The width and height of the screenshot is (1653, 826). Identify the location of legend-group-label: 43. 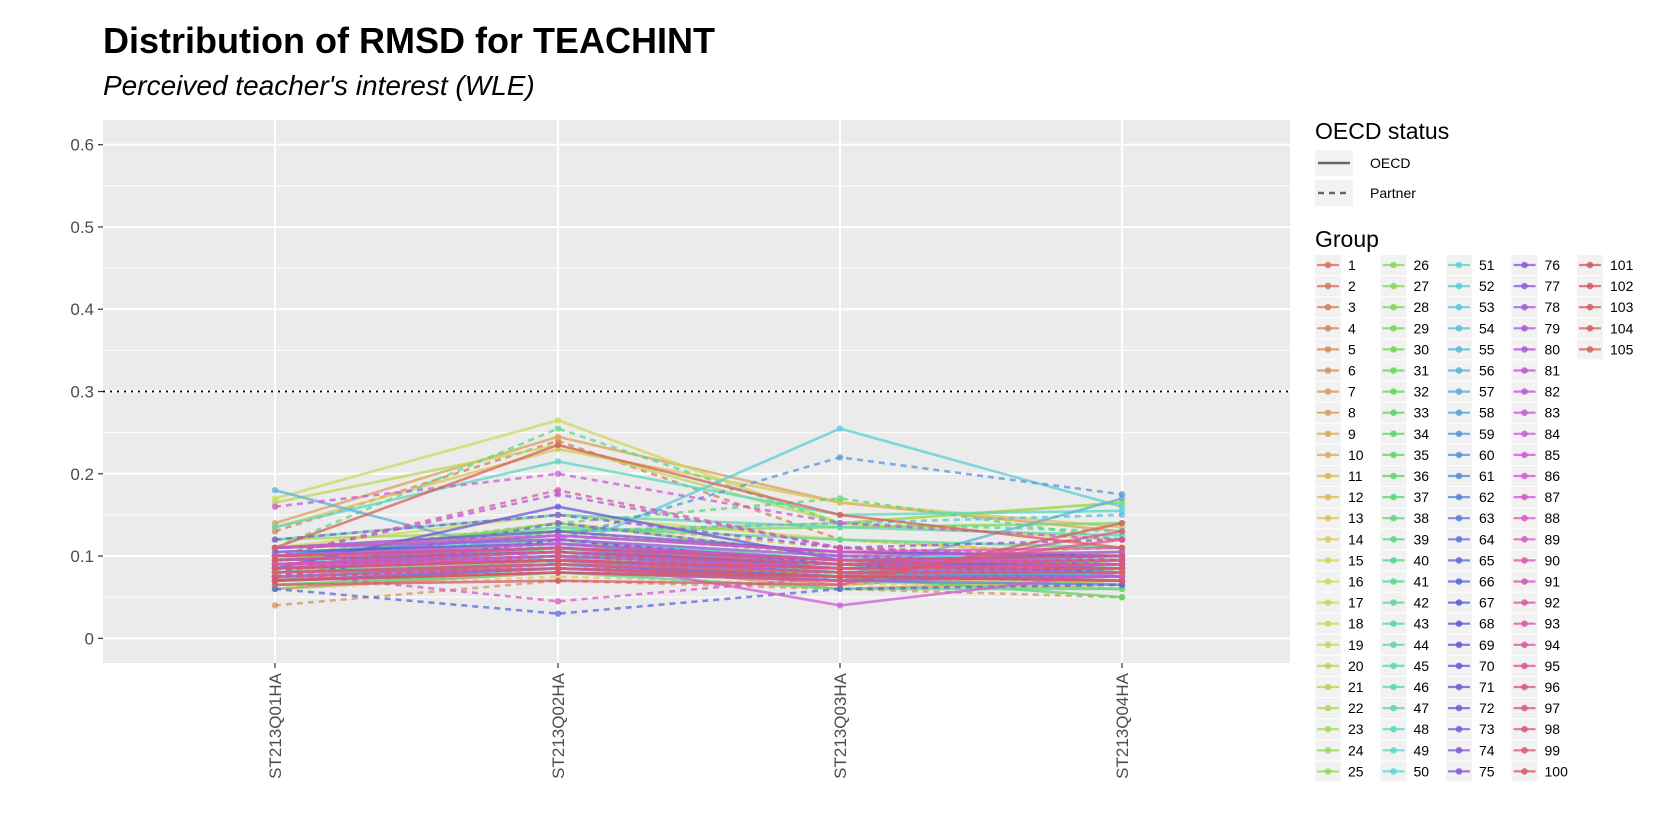
(1422, 624).